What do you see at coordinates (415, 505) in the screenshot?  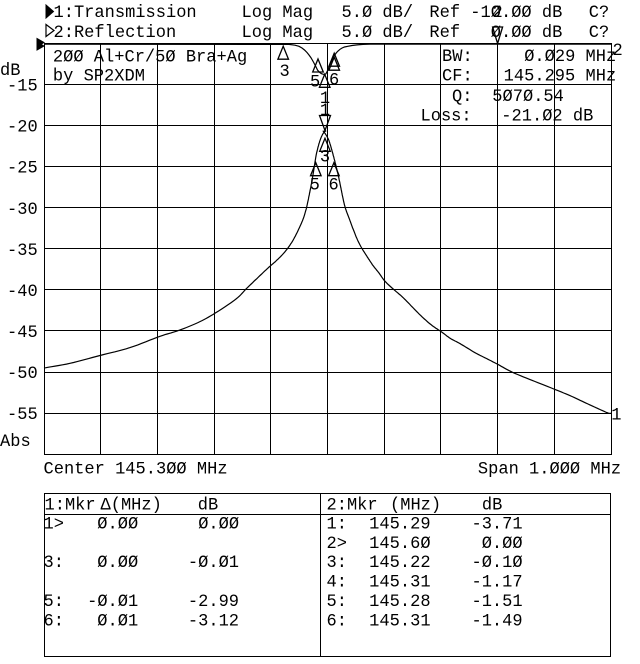 I see `svg-text: (MHz)` at bounding box center [415, 505].